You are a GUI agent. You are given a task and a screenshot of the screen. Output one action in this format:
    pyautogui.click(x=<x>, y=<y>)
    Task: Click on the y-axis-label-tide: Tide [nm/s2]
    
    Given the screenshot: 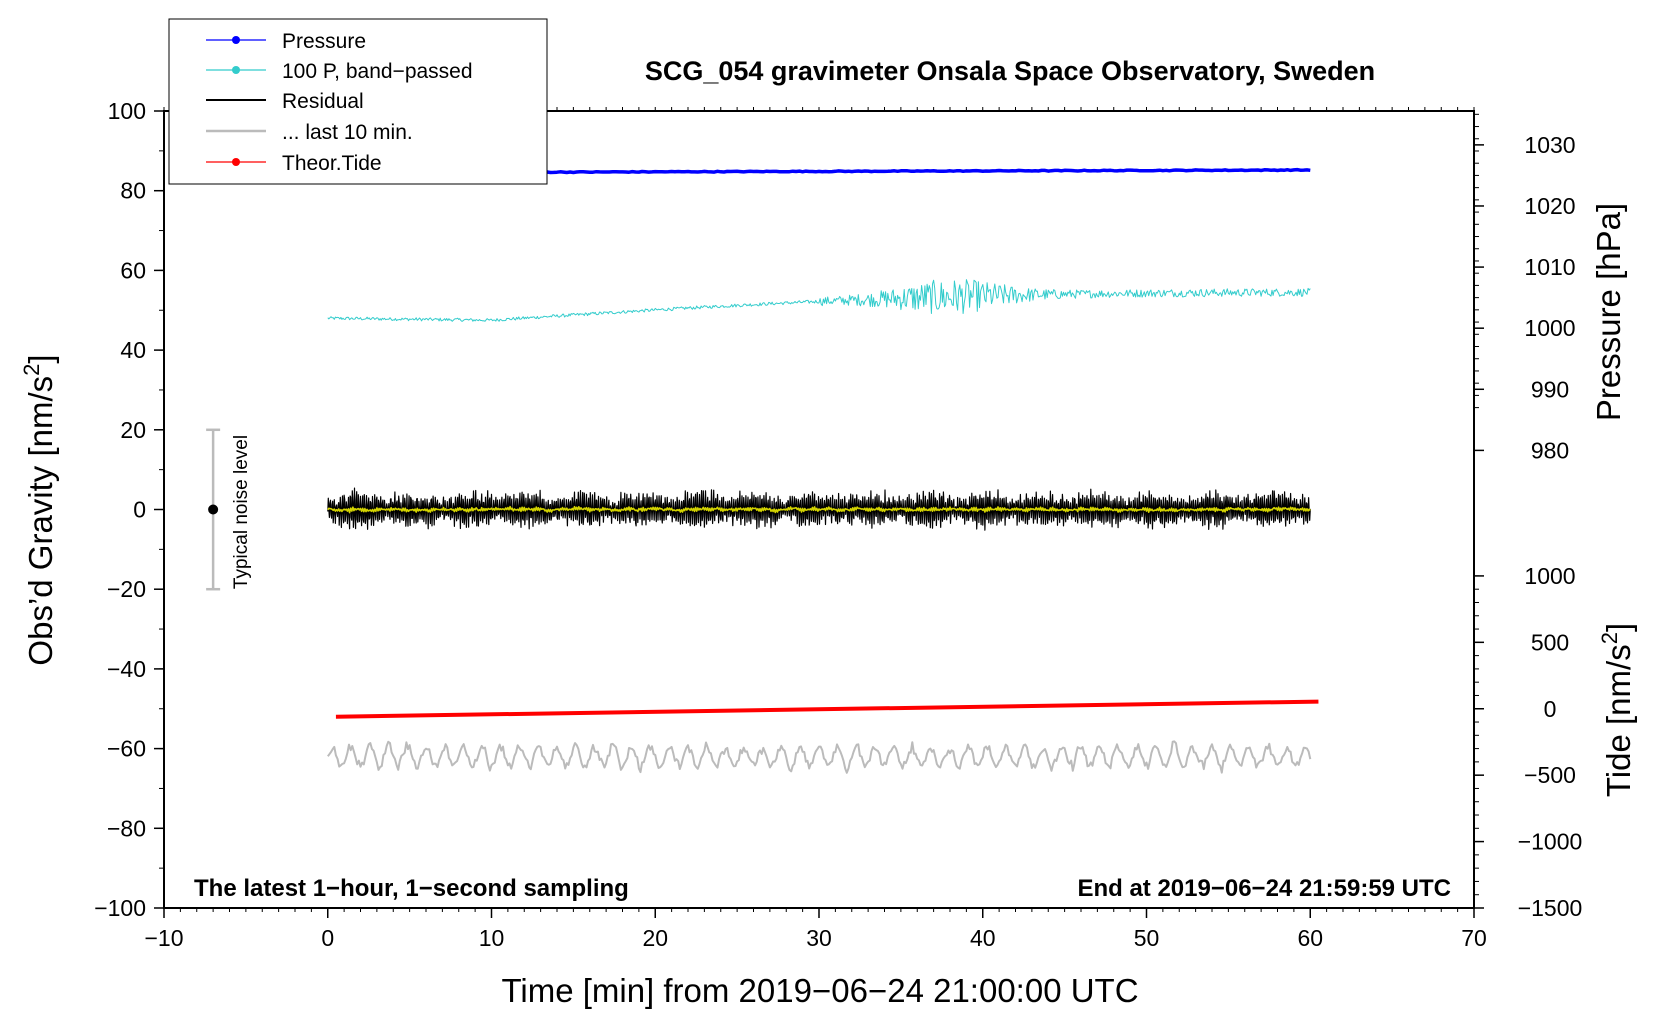 What is the action you would take?
    pyautogui.click(x=1617, y=710)
    